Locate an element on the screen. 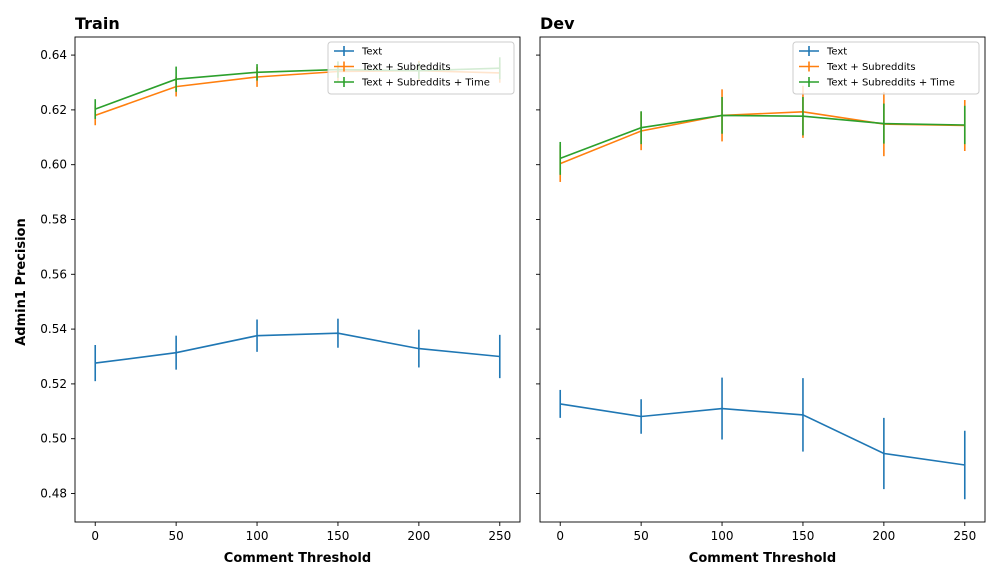  panel-dev-x-axis-label: Comment Threshold is located at coordinates (762, 558).